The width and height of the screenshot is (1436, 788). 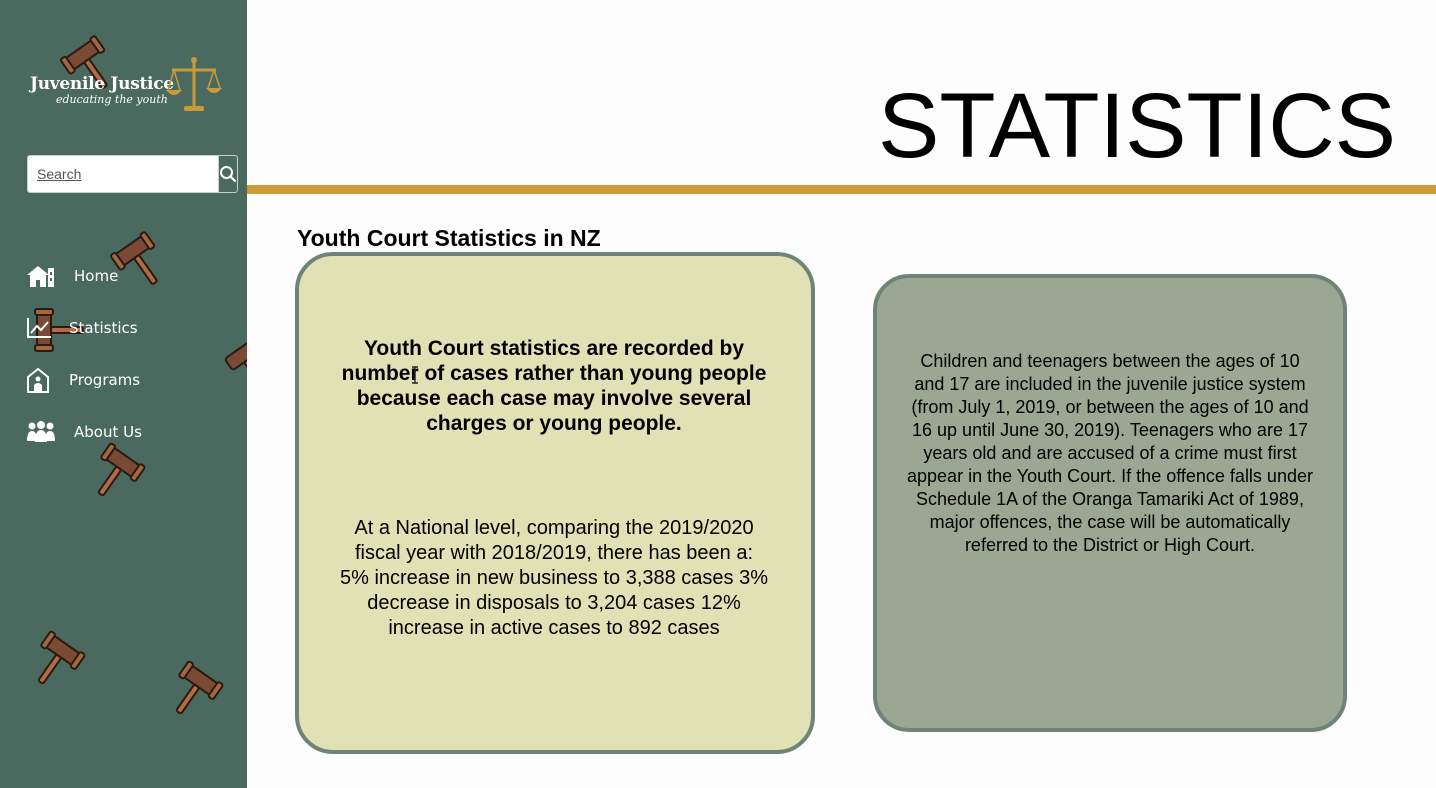 What do you see at coordinates (1137, 126) in the screenshot?
I see `page-title: STATISTICS` at bounding box center [1137, 126].